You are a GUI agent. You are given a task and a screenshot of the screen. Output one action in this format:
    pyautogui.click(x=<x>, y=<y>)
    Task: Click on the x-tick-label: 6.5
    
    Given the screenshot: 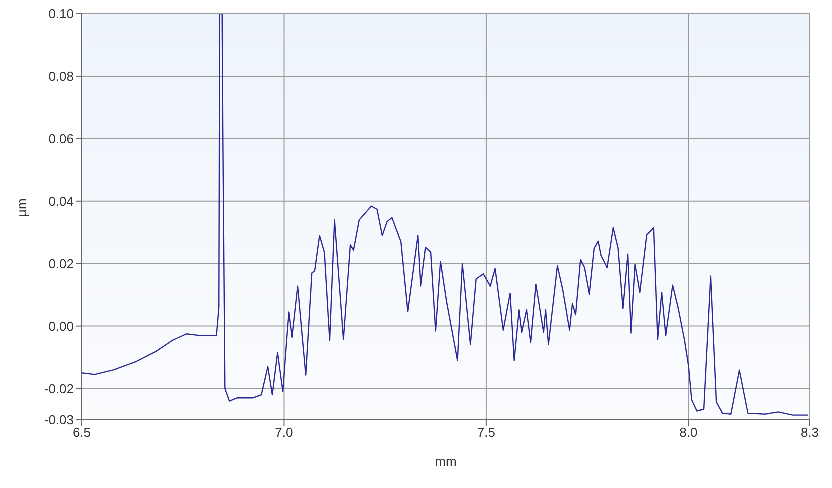 What is the action you would take?
    pyautogui.click(x=82, y=432)
    